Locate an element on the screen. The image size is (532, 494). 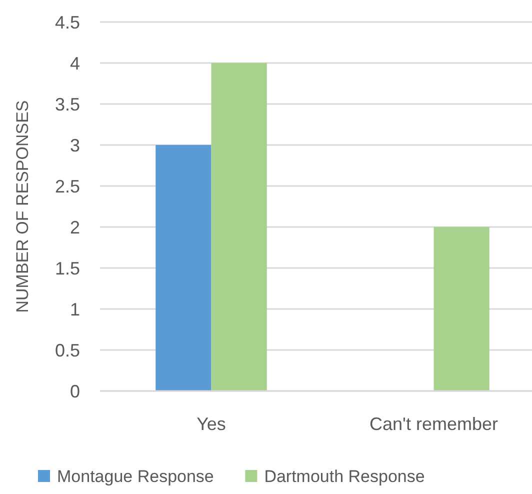
x-tick-label: Can't remember is located at coordinates (434, 424).